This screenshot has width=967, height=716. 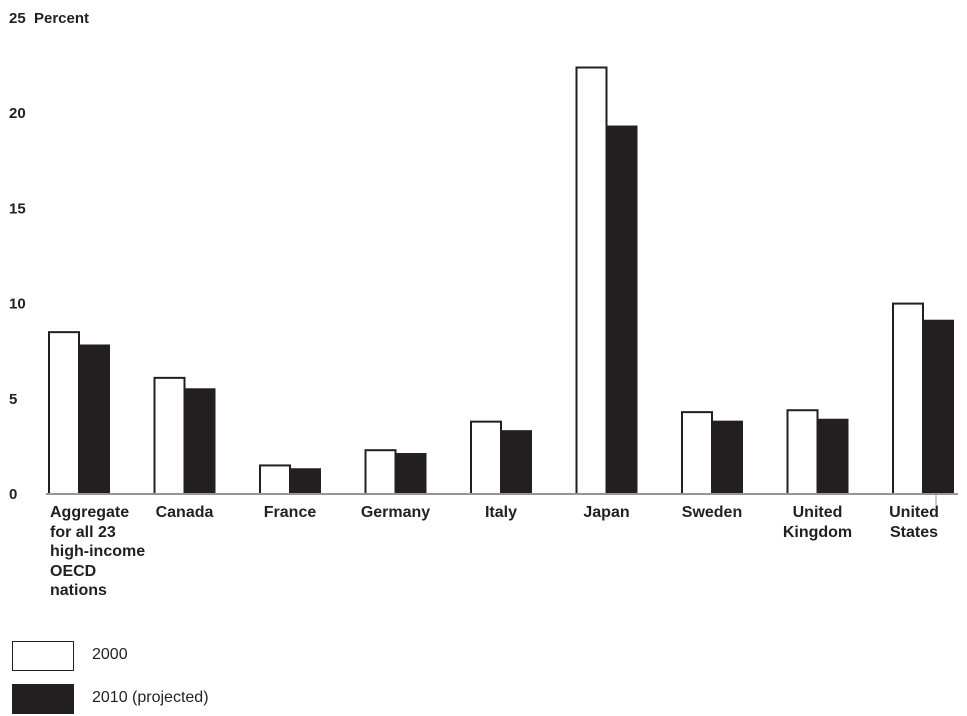 I want to click on y-axis: 0 5 10 15 20 25 Percent, so click(x=49, y=256).